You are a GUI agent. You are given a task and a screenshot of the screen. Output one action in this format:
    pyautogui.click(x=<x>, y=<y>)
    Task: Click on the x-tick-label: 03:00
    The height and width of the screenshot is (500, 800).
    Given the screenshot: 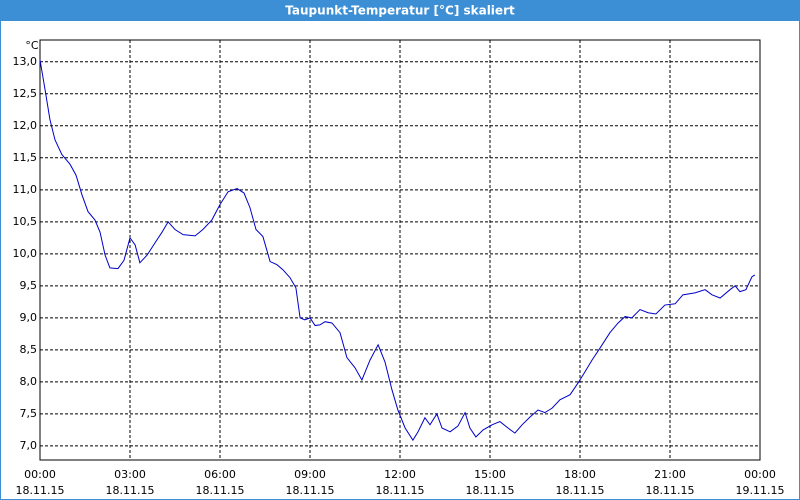 What is the action you would take?
    pyautogui.click(x=130, y=474)
    